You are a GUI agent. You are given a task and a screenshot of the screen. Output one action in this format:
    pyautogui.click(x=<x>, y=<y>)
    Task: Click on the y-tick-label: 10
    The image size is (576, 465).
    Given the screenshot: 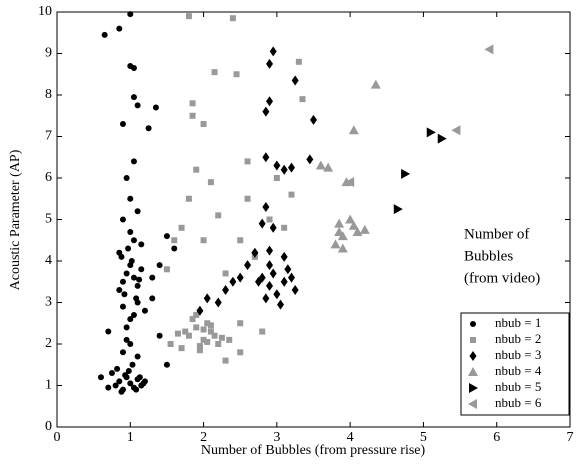 What is the action you would take?
    pyautogui.click(x=45, y=11)
    